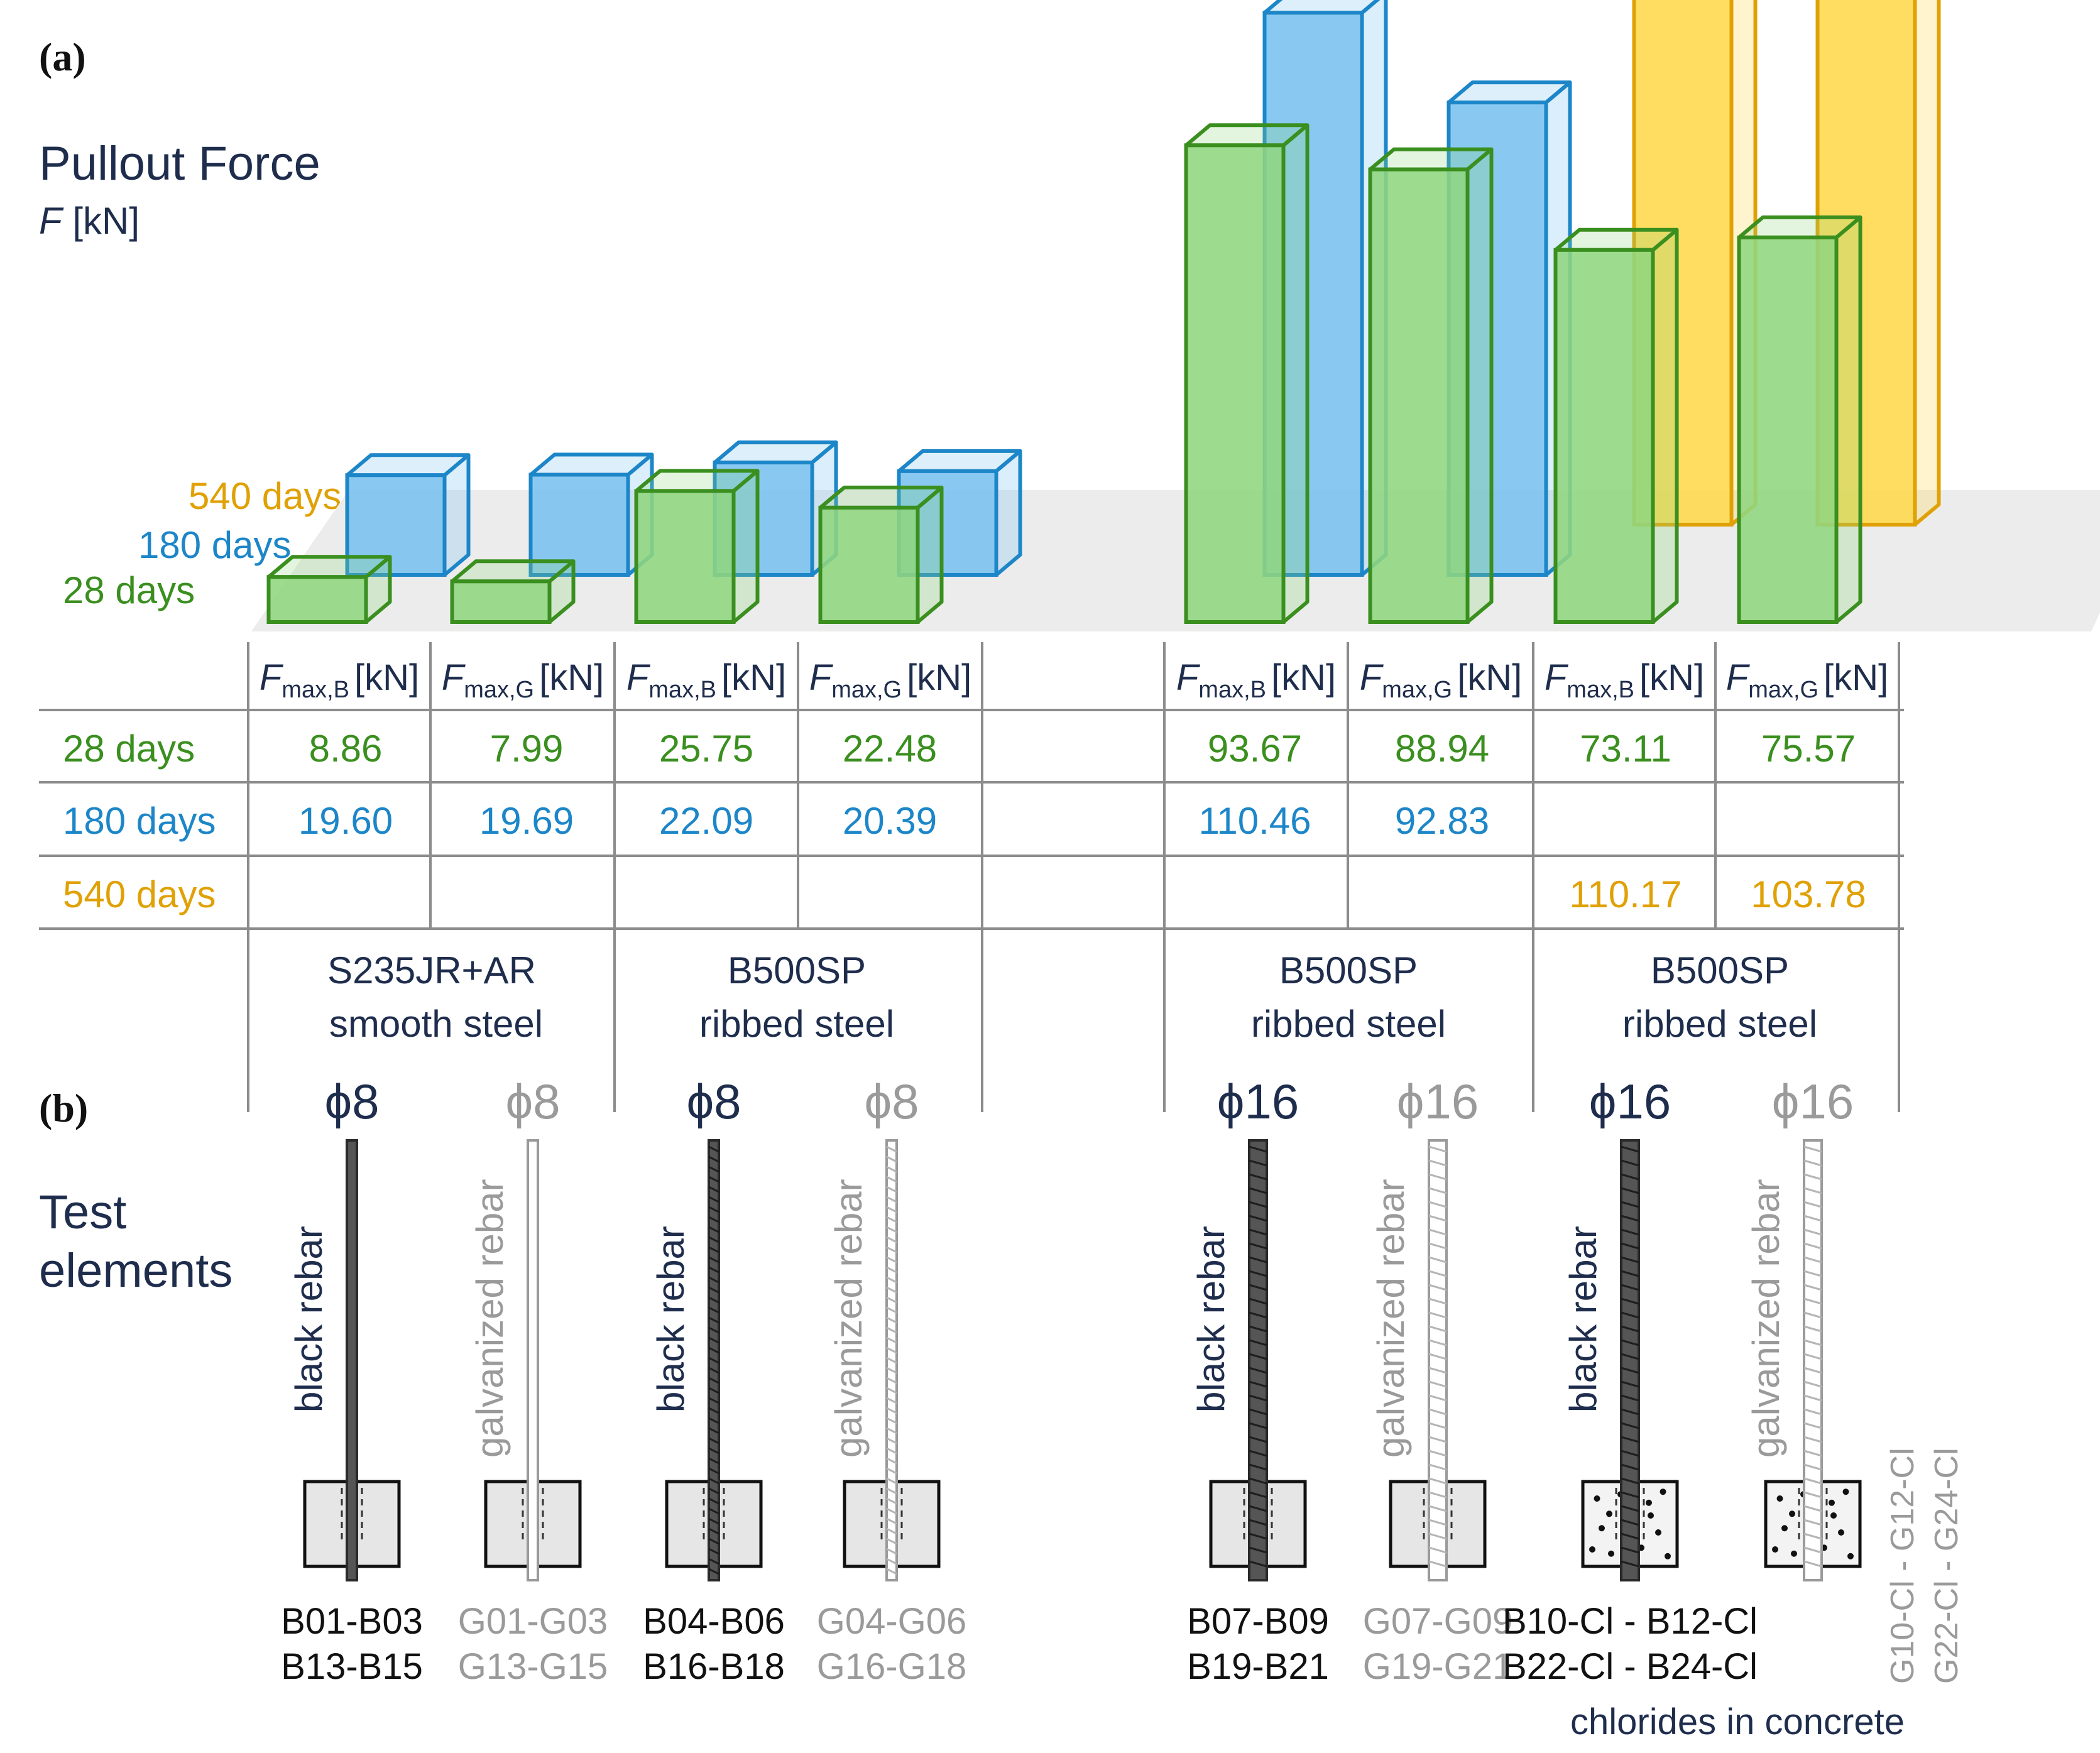 The width and height of the screenshot is (2100, 1753). What do you see at coordinates (1441, 680) in the screenshot?
I see `column-header-6: Fmax,G [kN]` at bounding box center [1441, 680].